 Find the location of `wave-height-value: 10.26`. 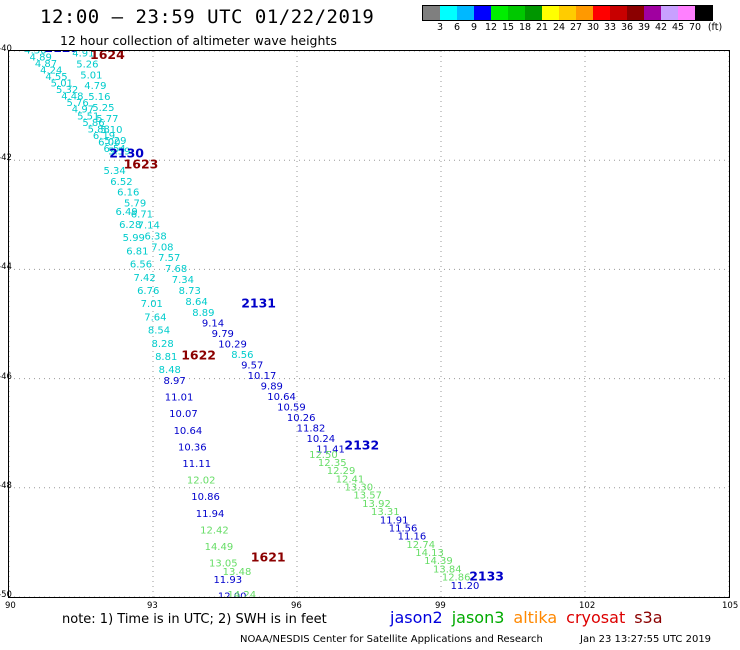

wave-height-value: 10.26 is located at coordinates (301, 418).